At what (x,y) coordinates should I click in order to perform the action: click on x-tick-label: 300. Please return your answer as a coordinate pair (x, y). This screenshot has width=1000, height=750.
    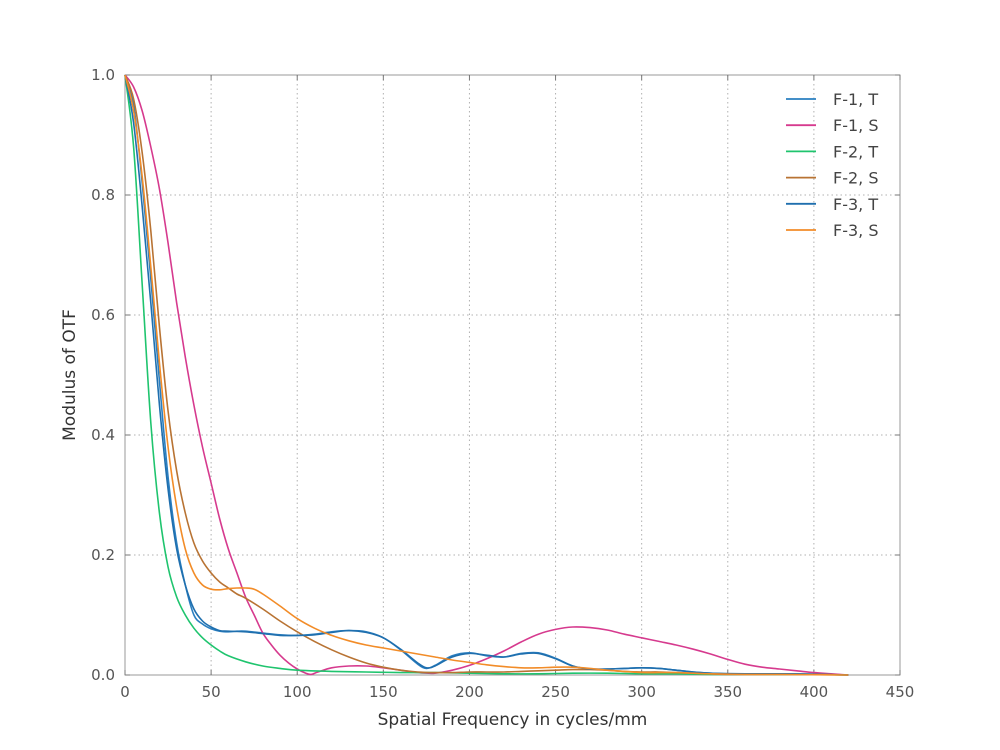
    Looking at the image, I should click on (641, 692).